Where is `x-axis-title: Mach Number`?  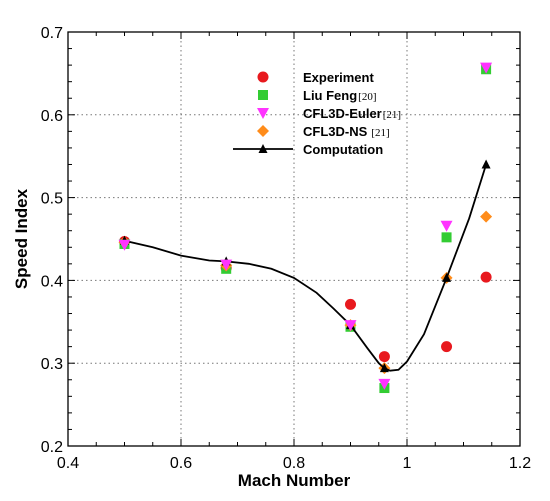
x-axis-title: Mach Number is located at coordinates (294, 480).